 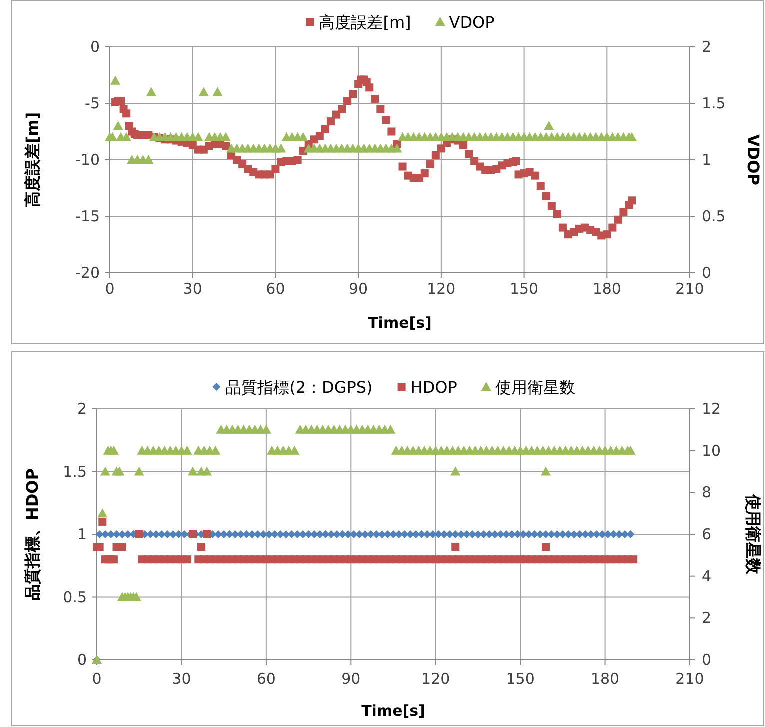 What do you see at coordinates (434, 387) in the screenshot?
I see `legend-label: HDOP` at bounding box center [434, 387].